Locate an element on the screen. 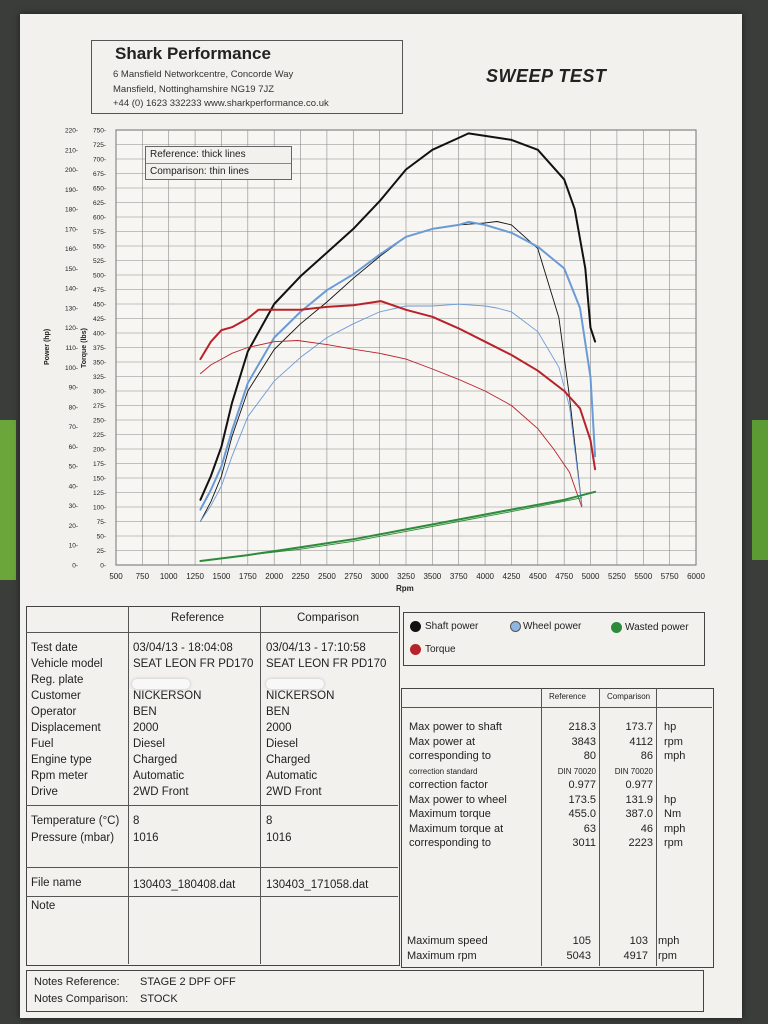 The image size is (768, 1024). company-address-line2: Mansfield, Nottinghamshire NG19 7JZ is located at coordinates (194, 89).